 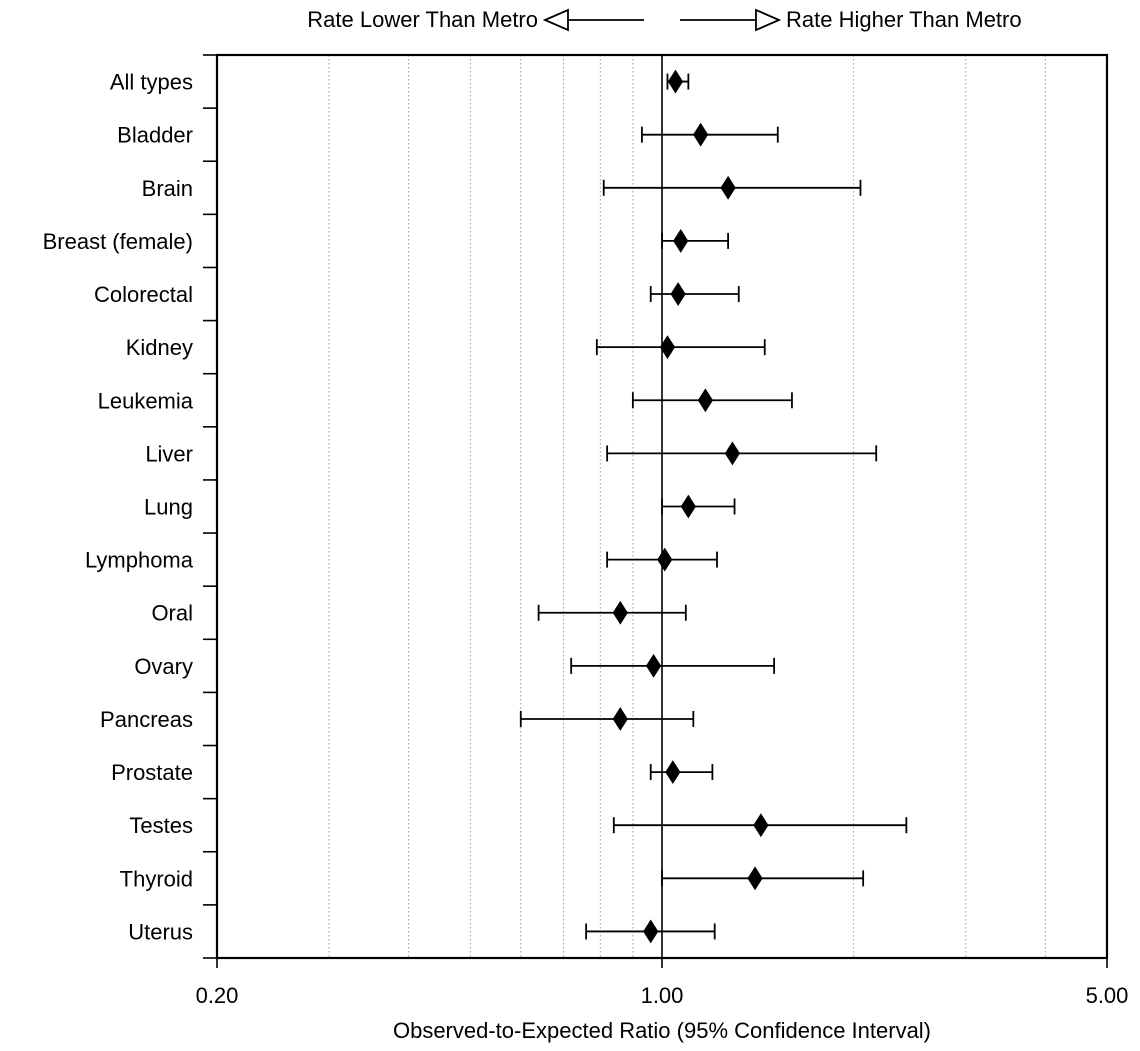 I want to click on category-label: Leukemia, so click(x=146, y=400).